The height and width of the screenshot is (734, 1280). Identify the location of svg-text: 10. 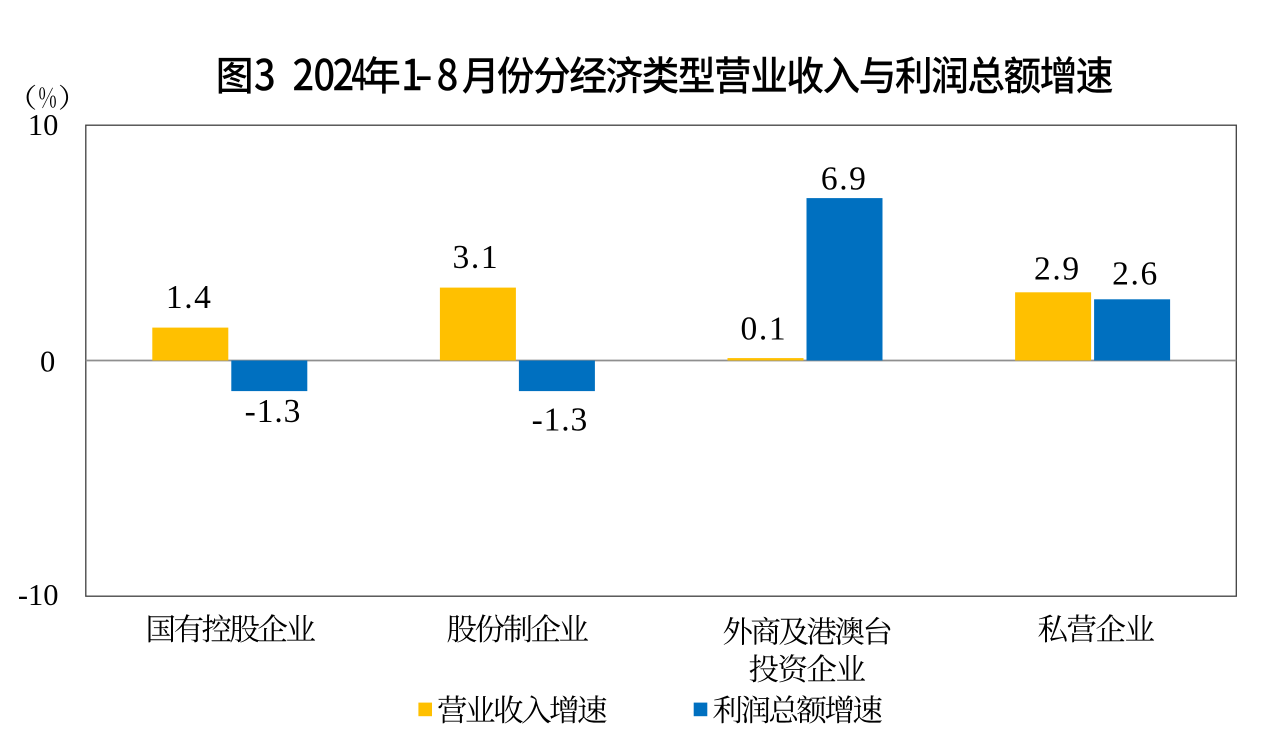
(43, 125).